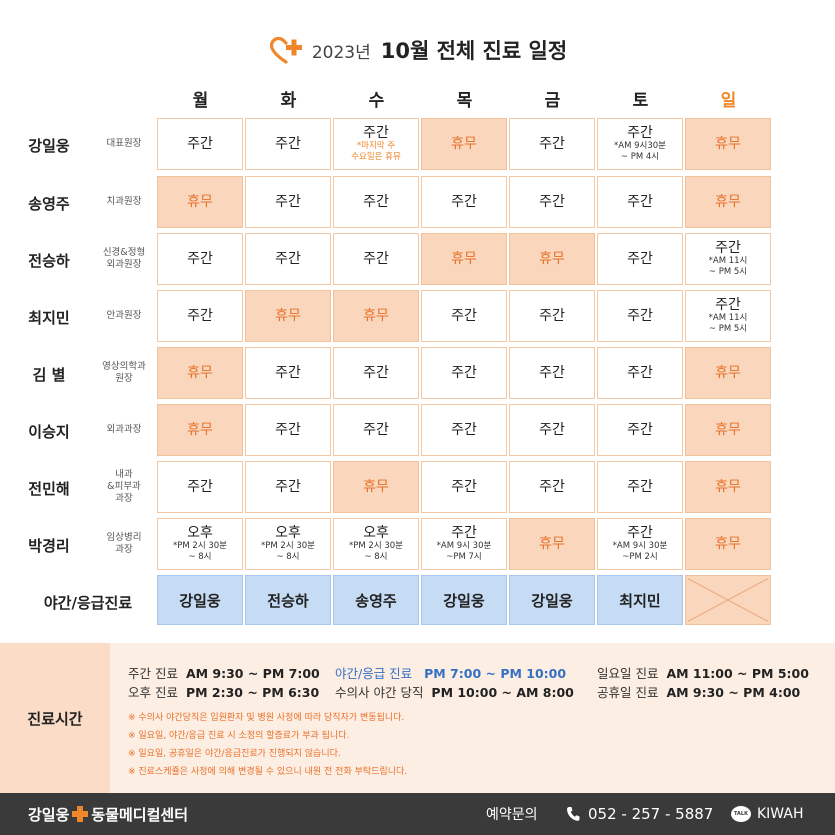 The width and height of the screenshot is (835, 835). I want to click on heart-plus-logo-icon, so click(285, 50).